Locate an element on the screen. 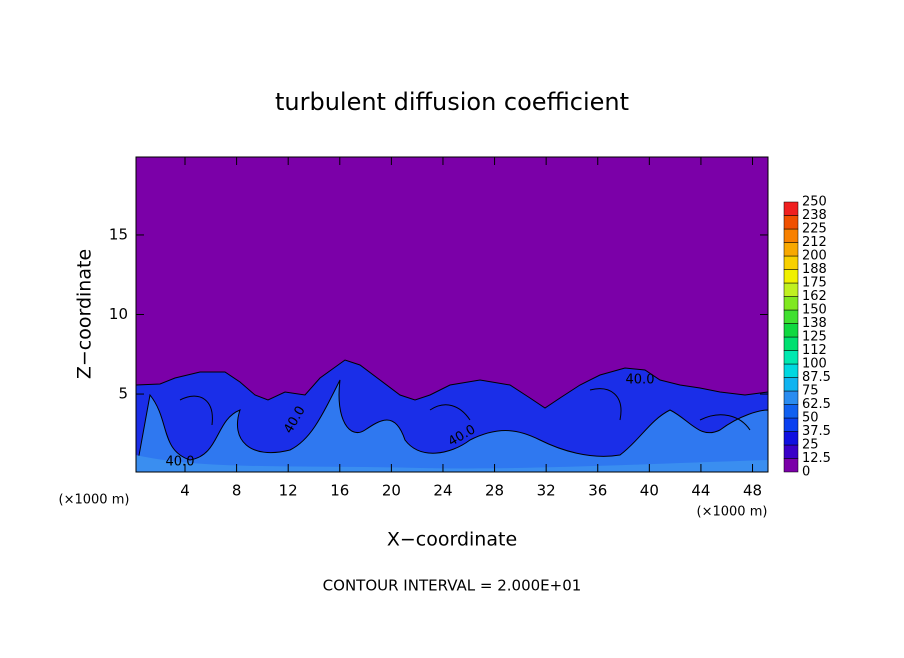 This screenshot has width=904, height=658. x-tick-label: 40 is located at coordinates (649, 491).